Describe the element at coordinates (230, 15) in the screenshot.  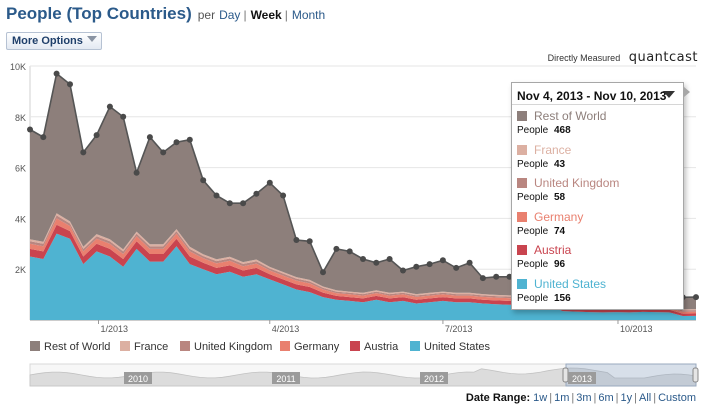
I see `period-day-link: Day` at that location.